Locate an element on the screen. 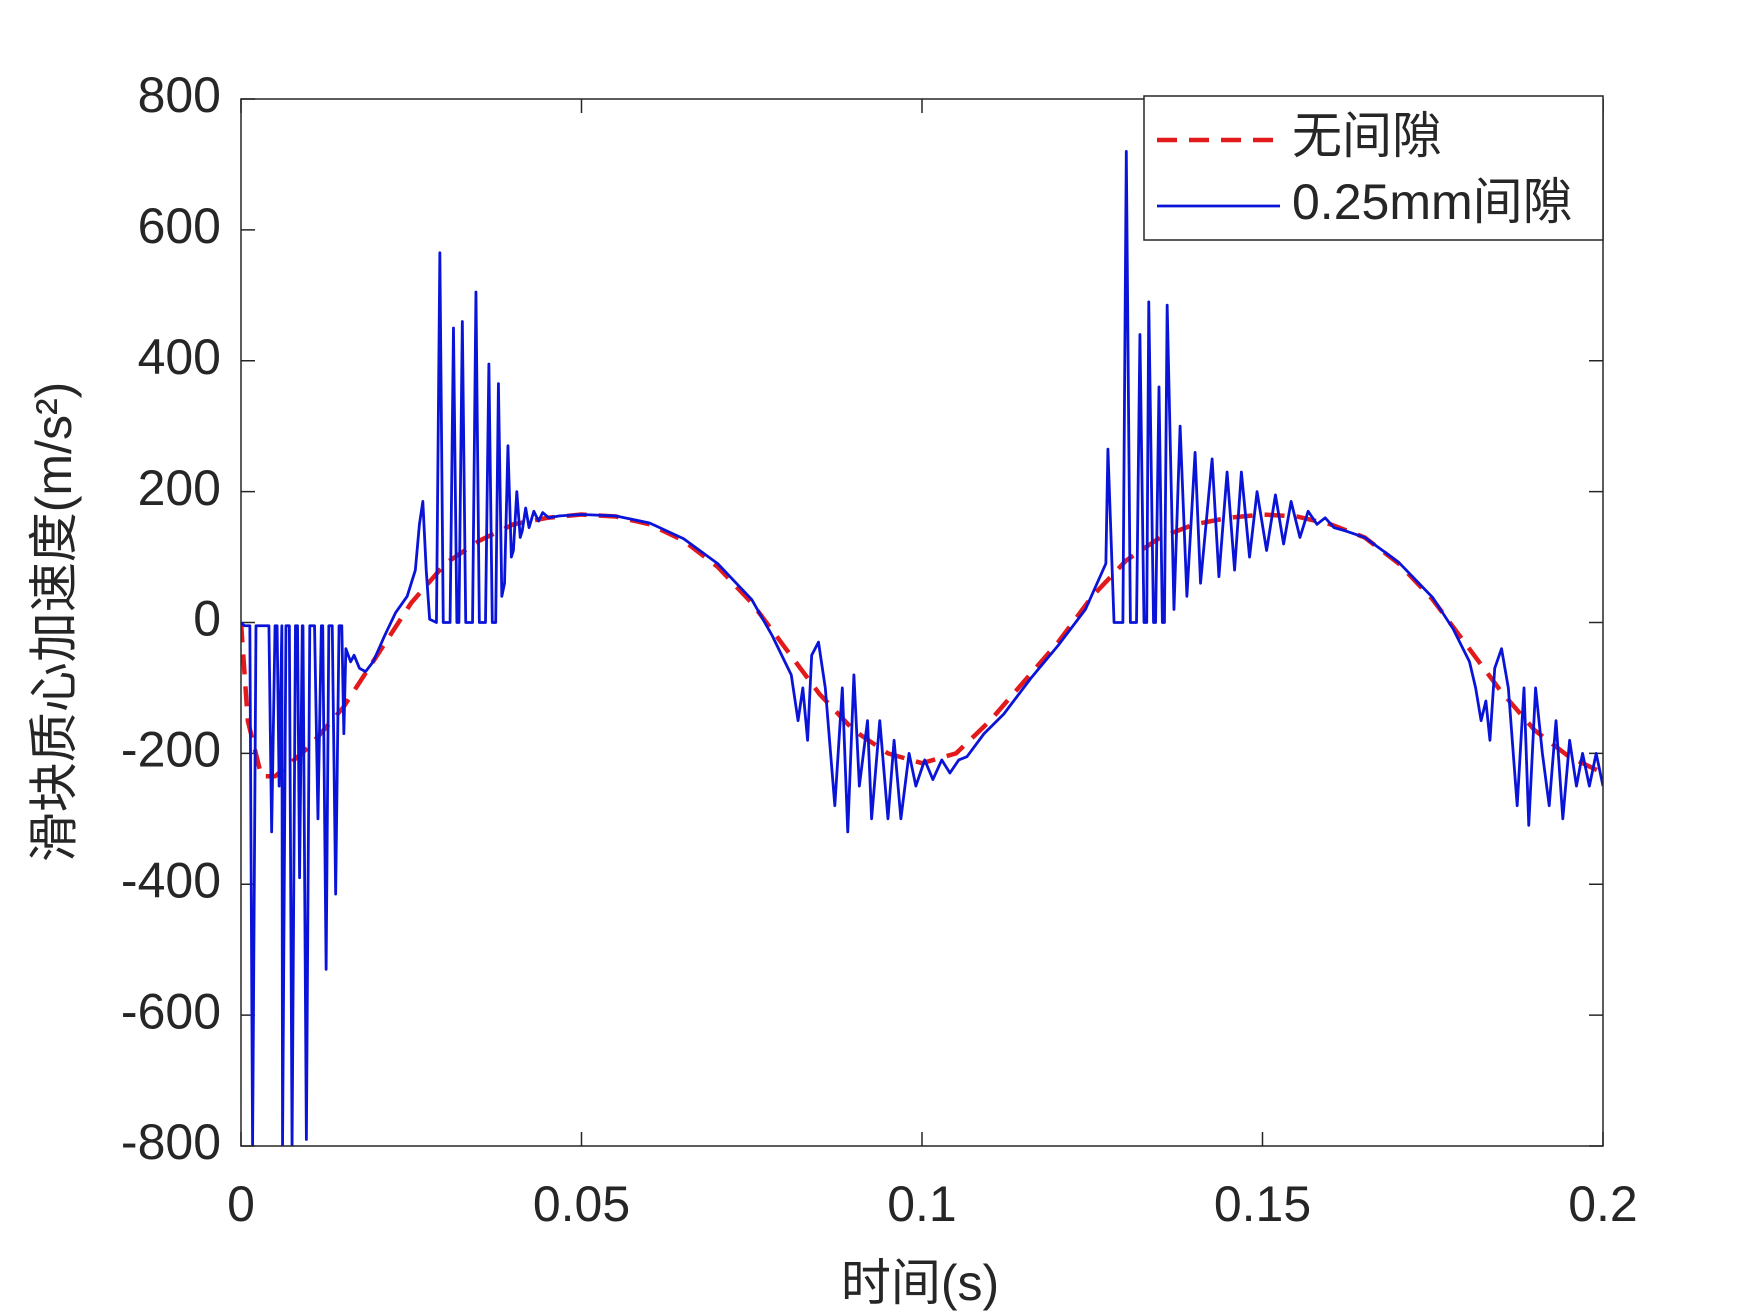 This screenshot has height=1313, width=1750. x-tick-label: 0.2 is located at coordinates (1603, 1204).